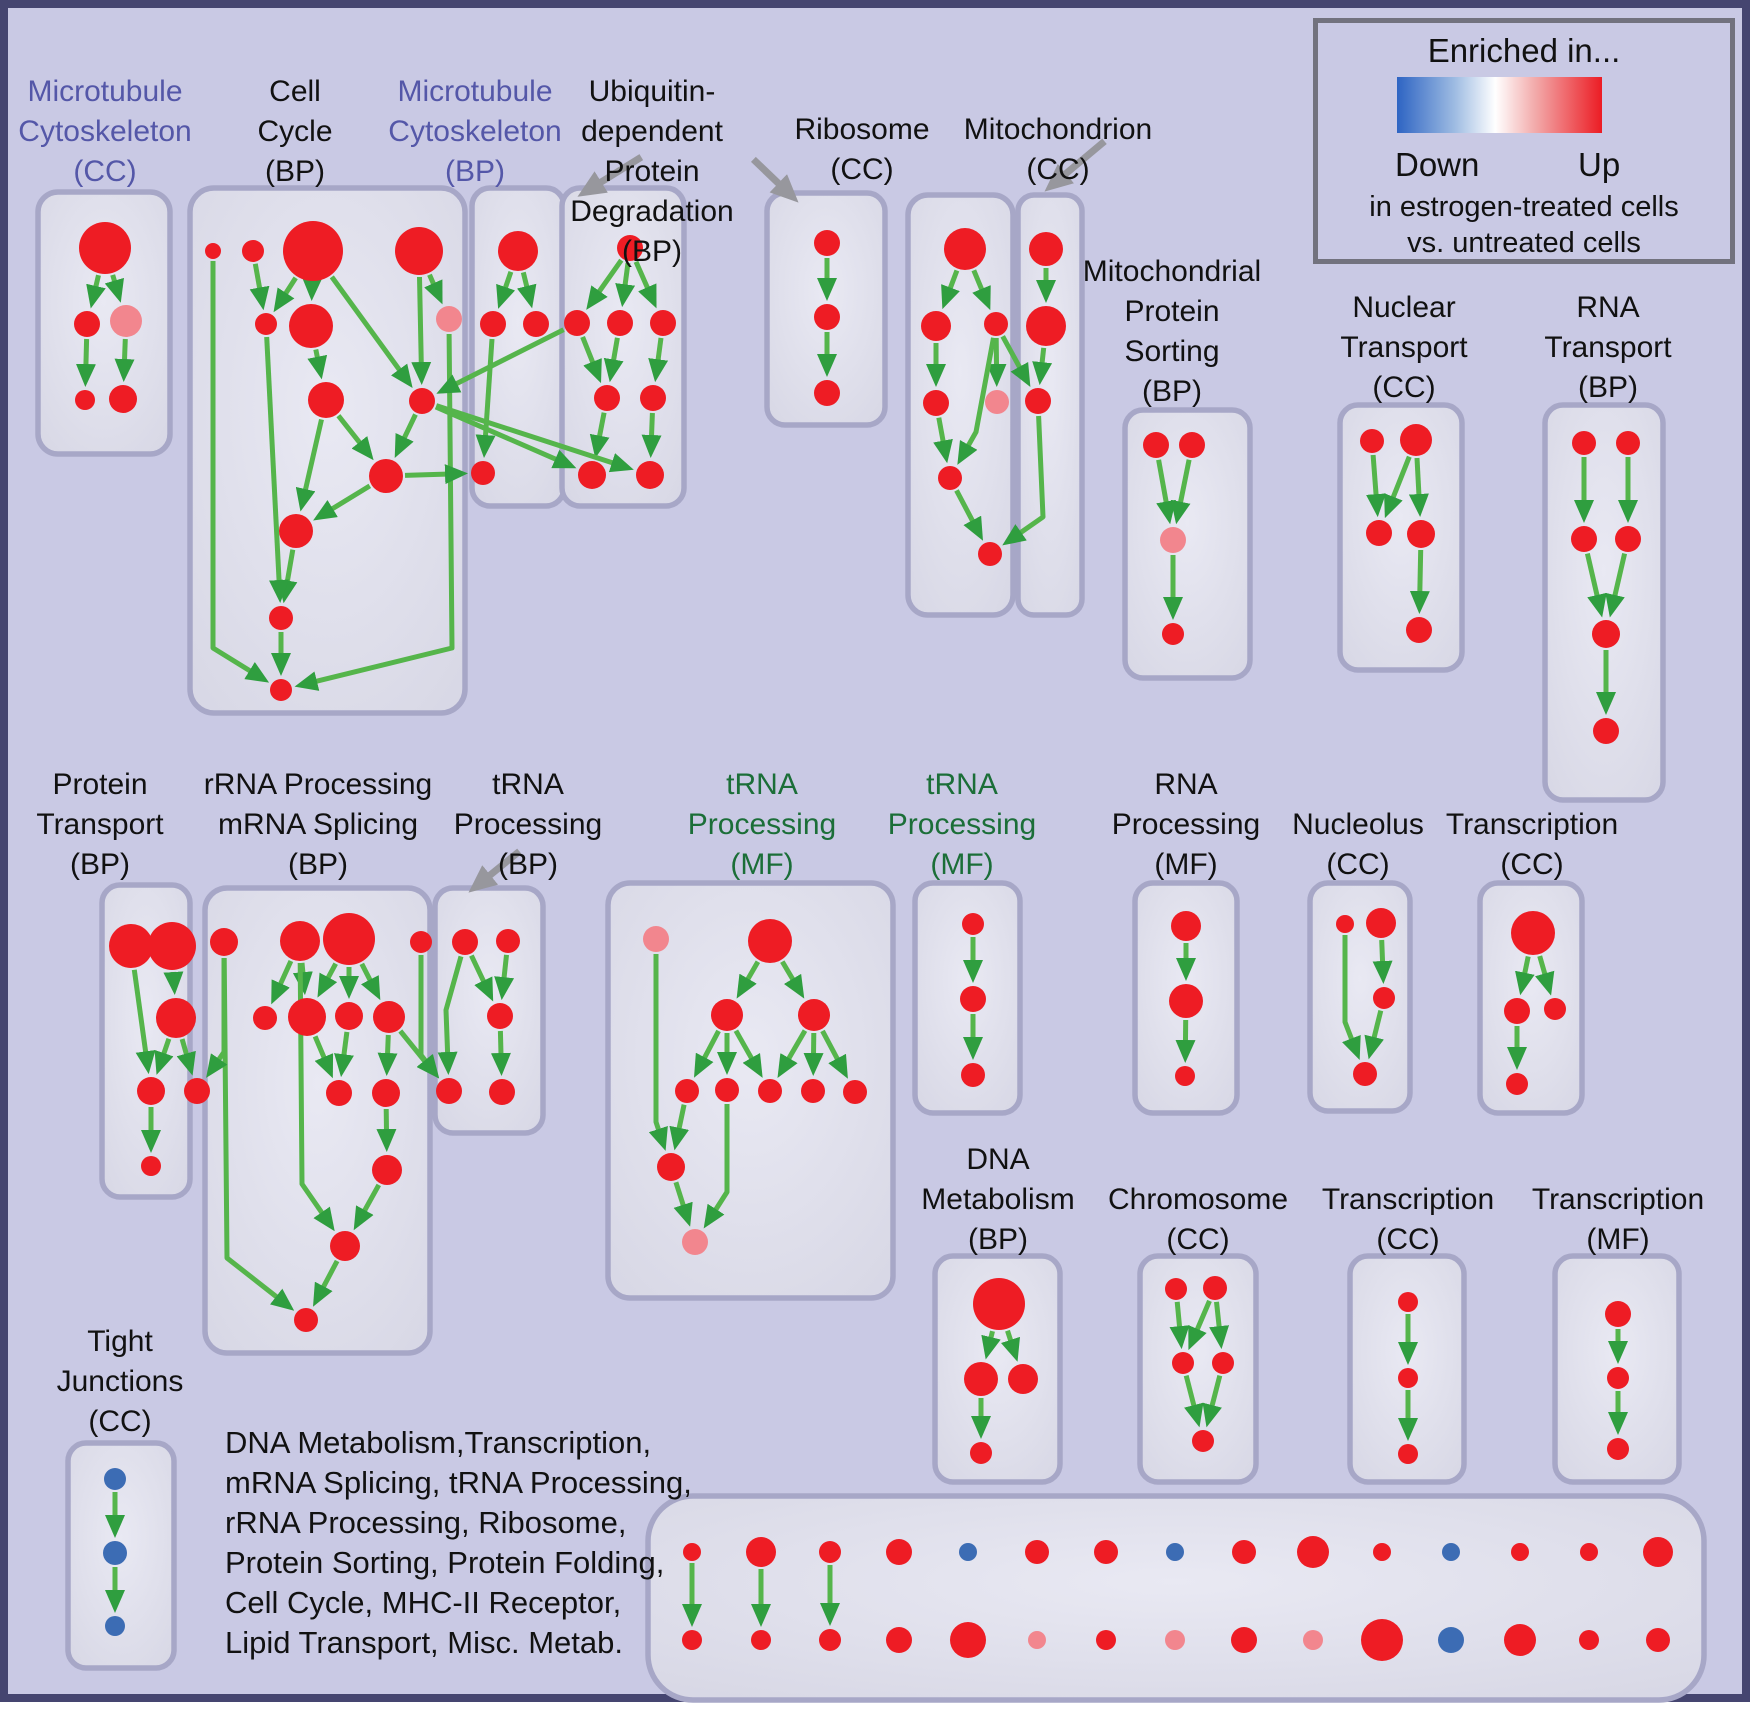 Image resolution: width=1750 pixels, height=1715 pixels. What do you see at coordinates (1198, 1369) in the screenshot?
I see `group-box-chromosome` at bounding box center [1198, 1369].